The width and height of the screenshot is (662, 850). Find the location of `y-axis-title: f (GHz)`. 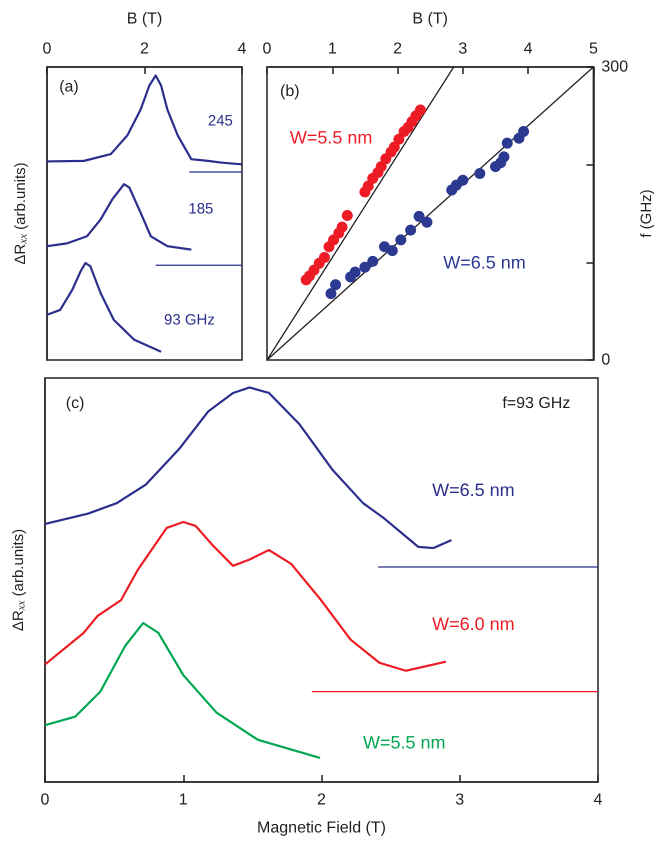

y-axis-title: f (GHz) is located at coordinates (646, 213).